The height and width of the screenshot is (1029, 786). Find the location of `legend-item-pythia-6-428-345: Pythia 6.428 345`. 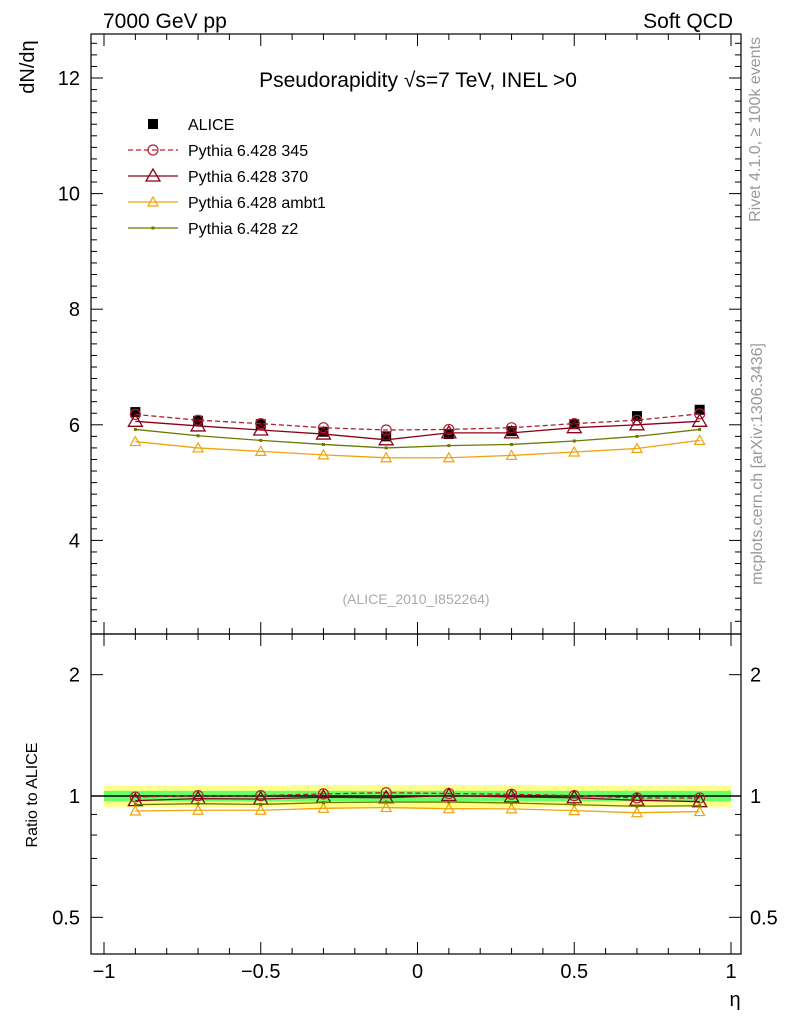

legend-item-pythia-6-428-345: Pythia 6.428 345 is located at coordinates (218, 151).